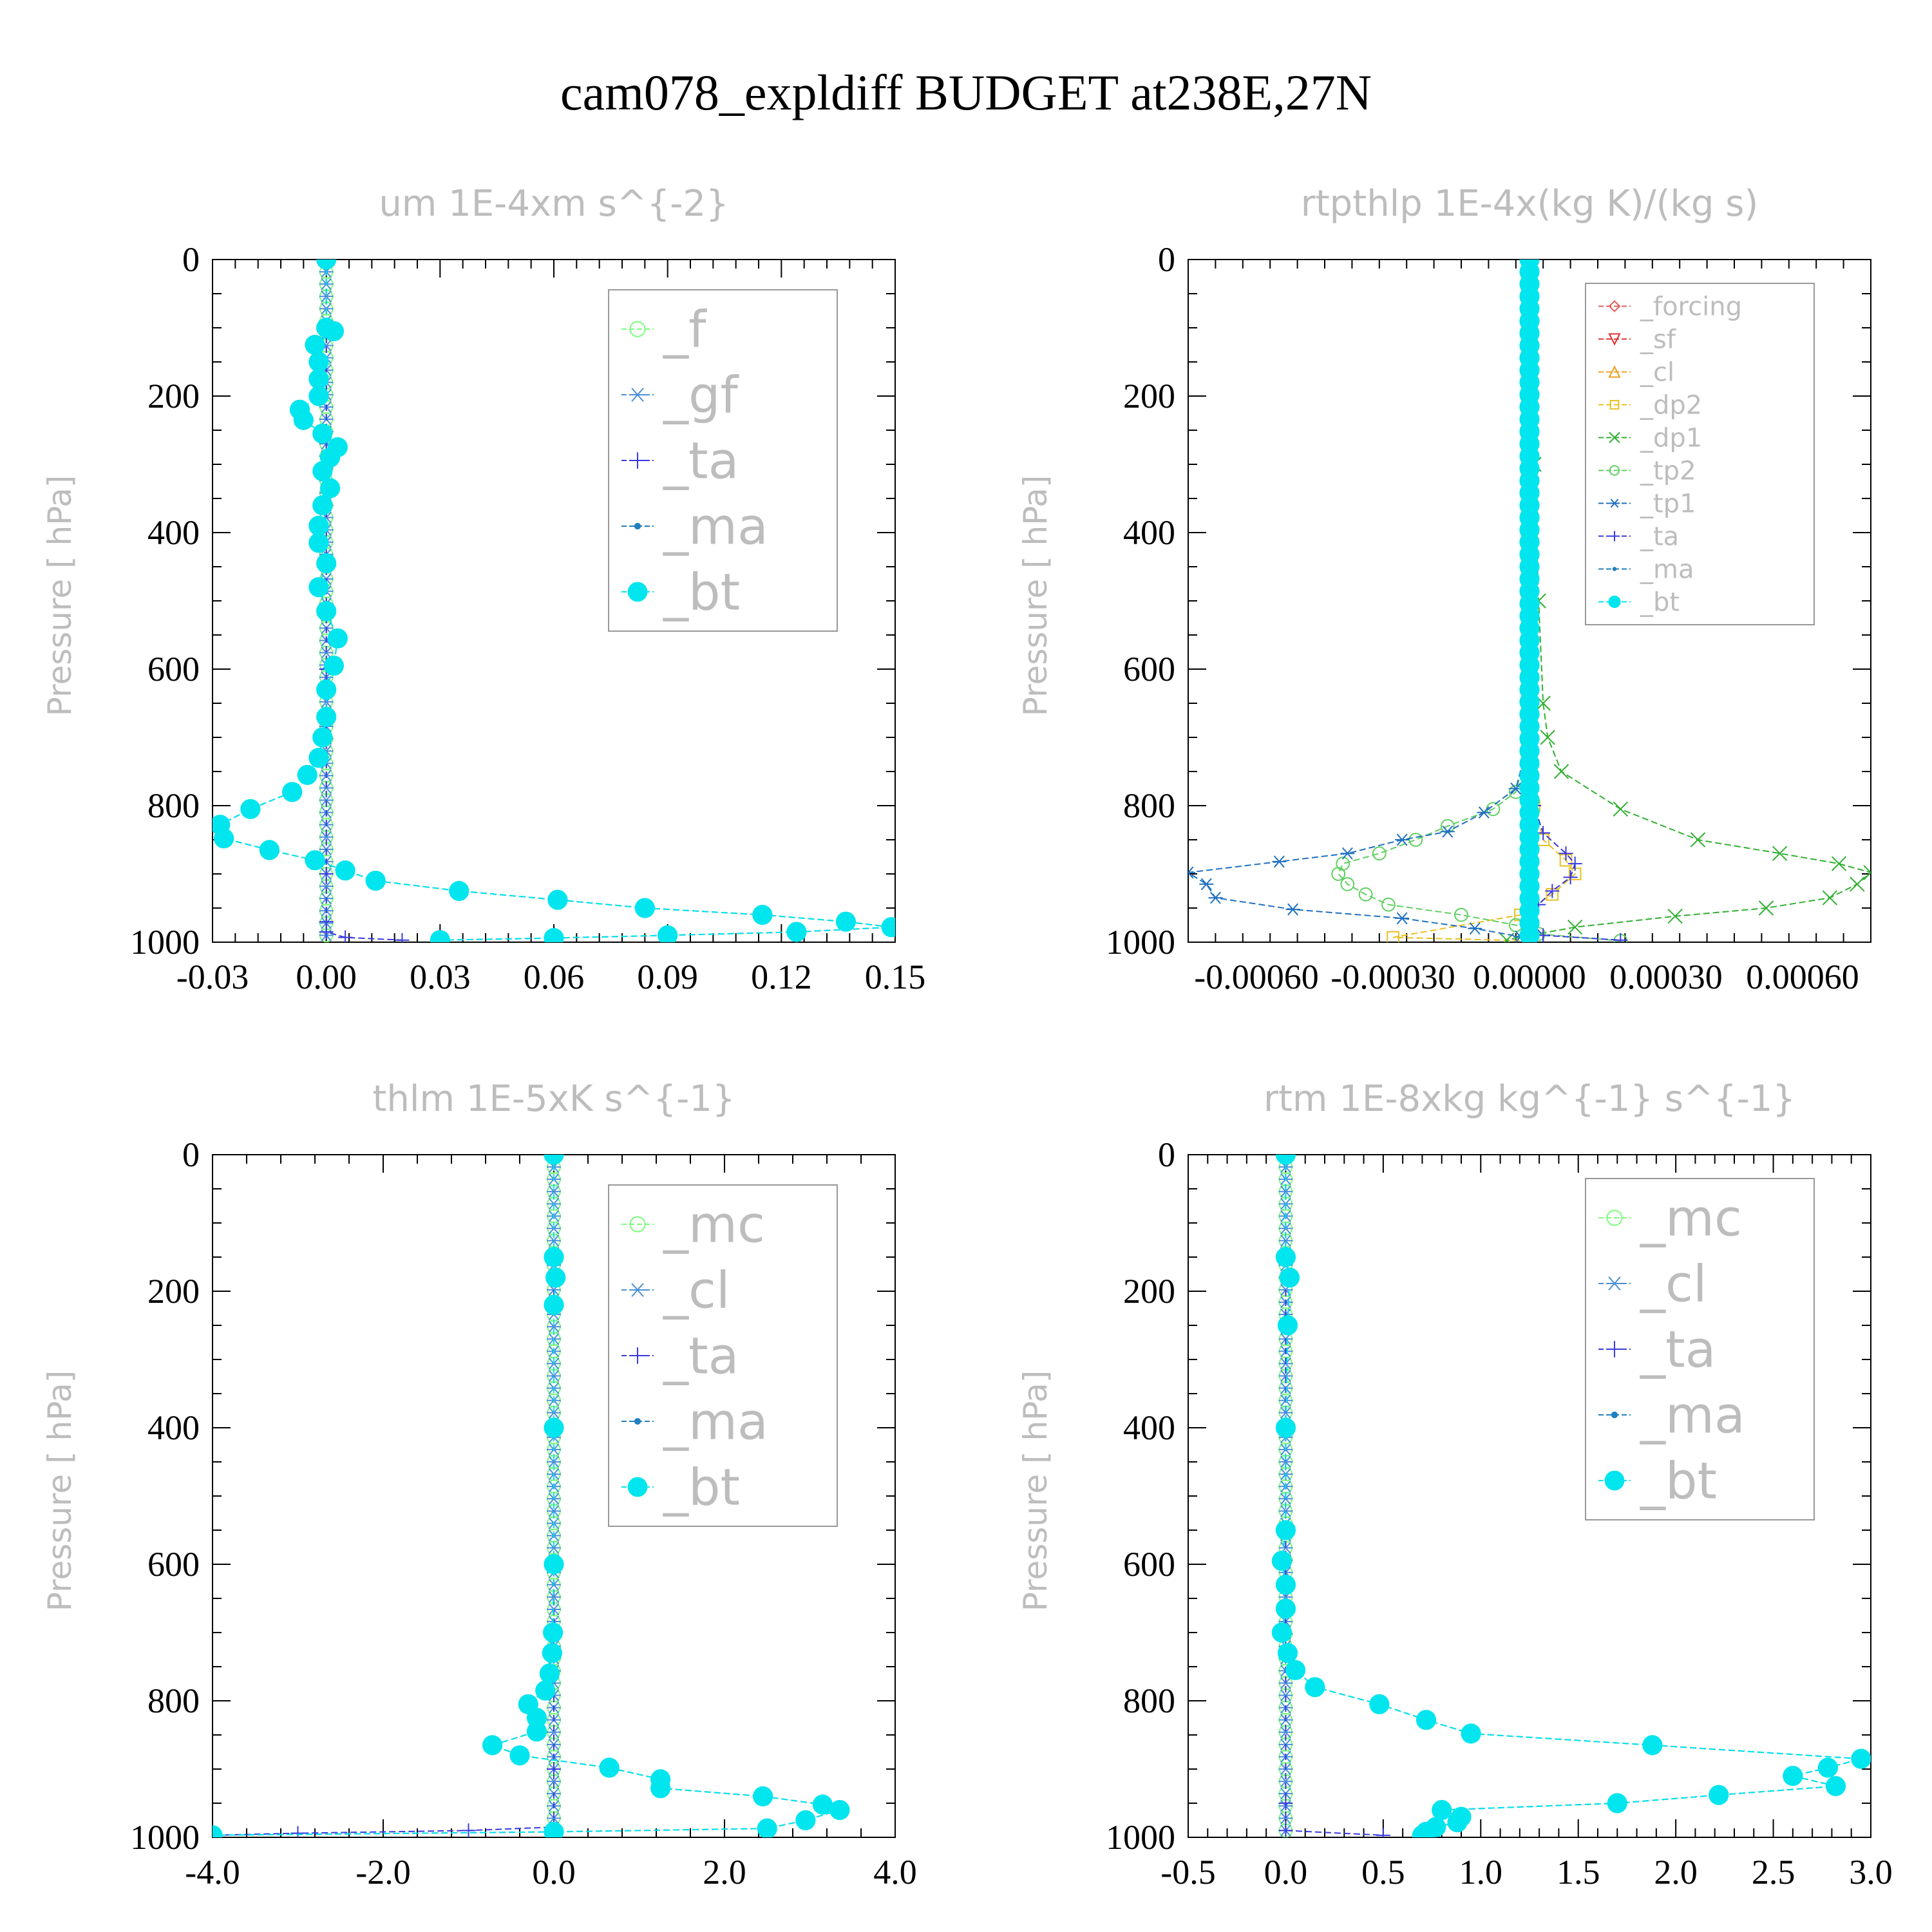 Image resolution: width=1932 pixels, height=1932 pixels. What do you see at coordinates (1149, 669) in the screenshot?
I see `y-tick-label: 600` at bounding box center [1149, 669].